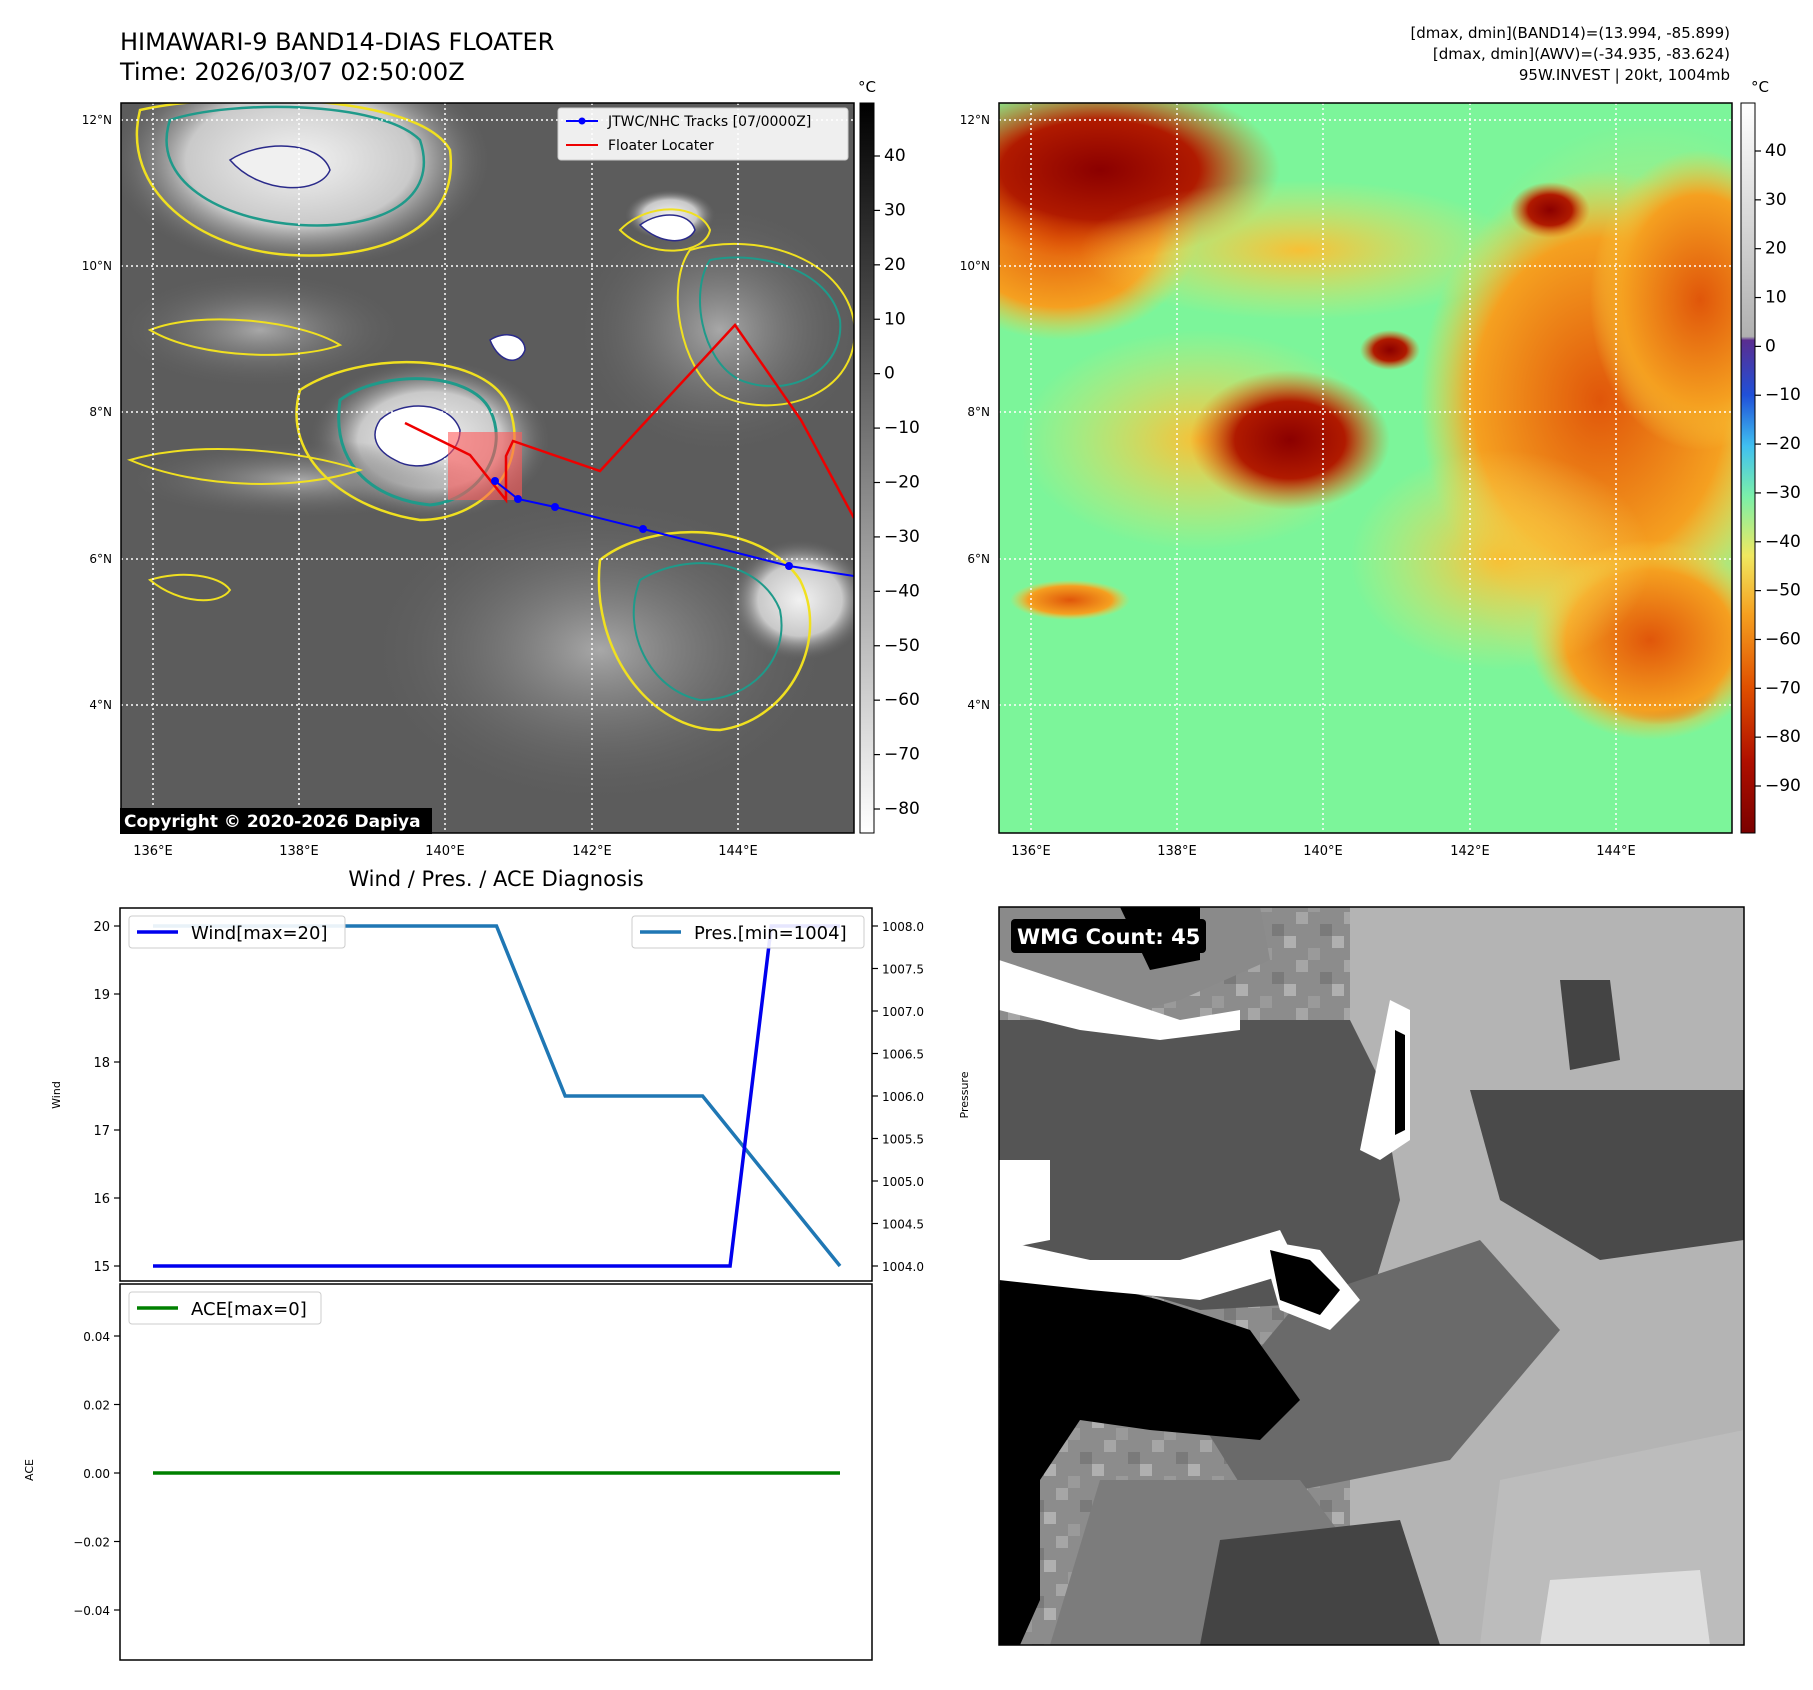 The height and width of the screenshot is (1690, 1813). What do you see at coordinates (1783, 639) in the screenshot?
I see `awv-colorbar-tick-label: −60` at bounding box center [1783, 639].